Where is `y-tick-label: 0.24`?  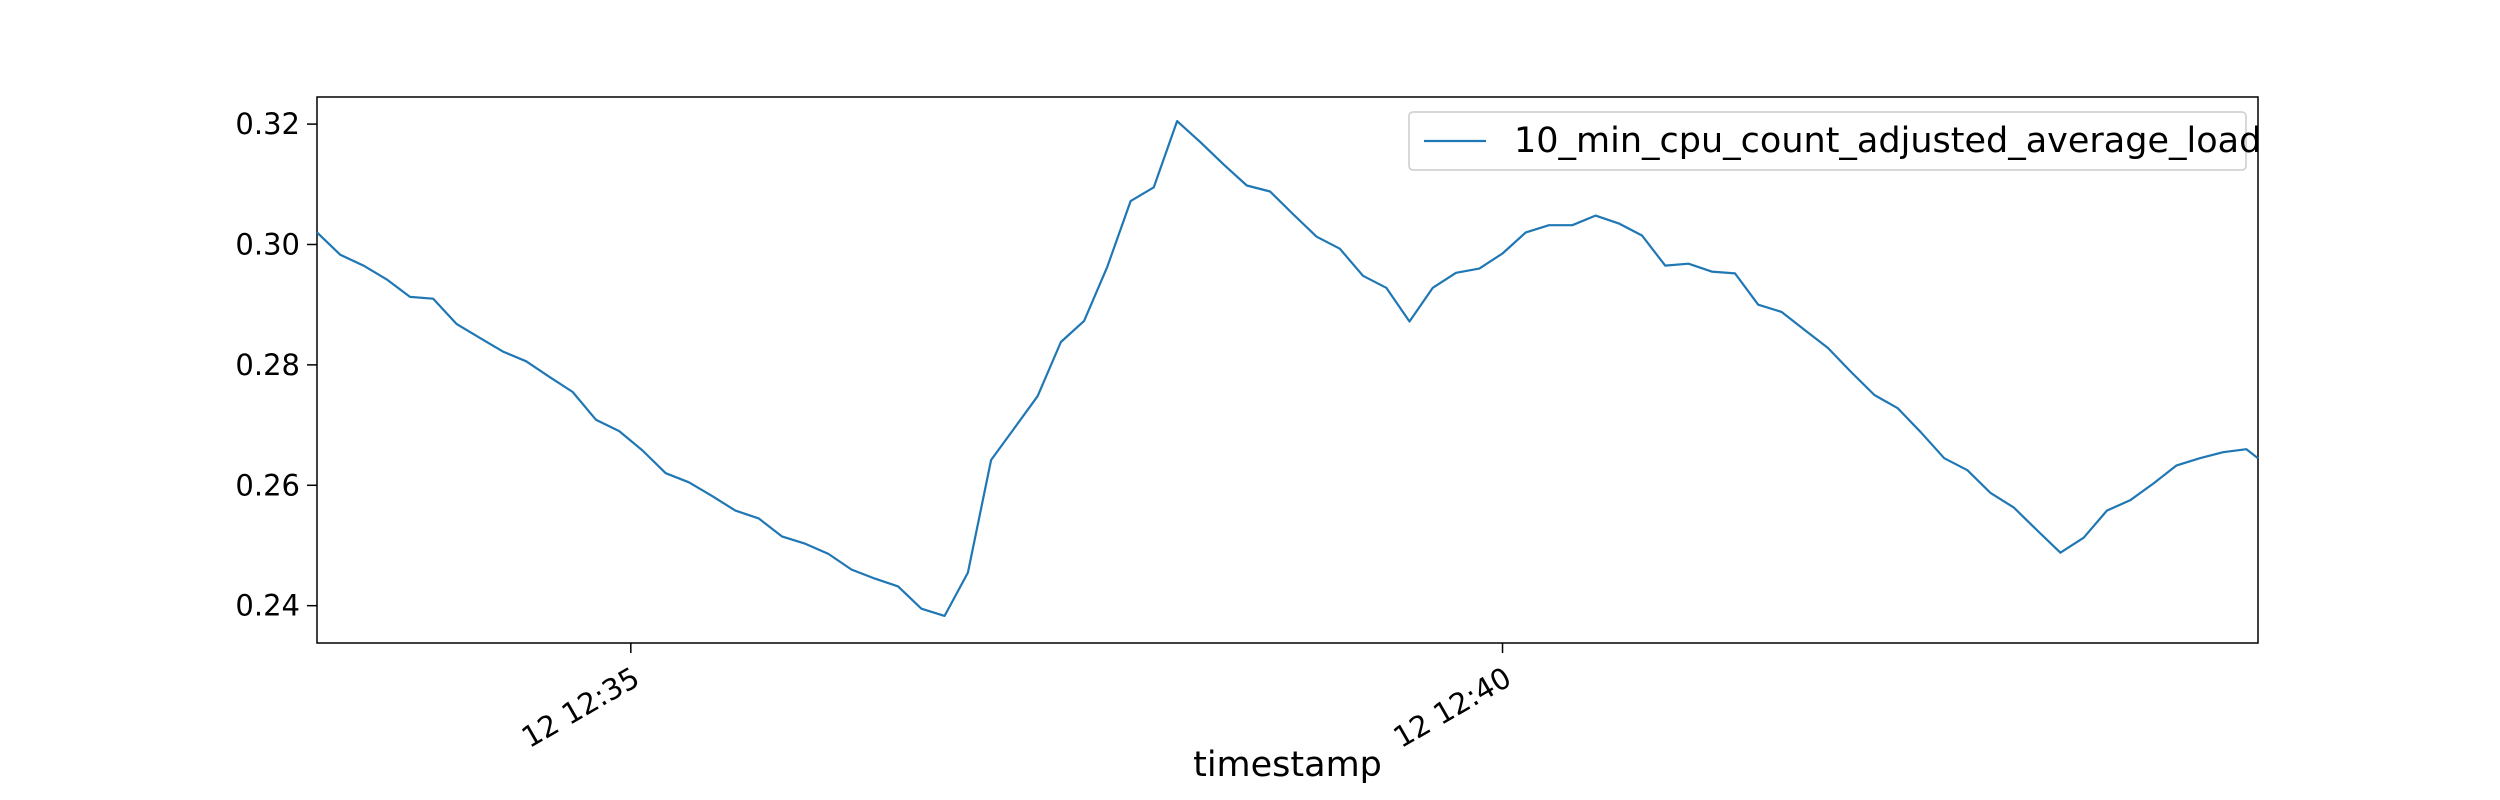
y-tick-label: 0.24 is located at coordinates (267, 606).